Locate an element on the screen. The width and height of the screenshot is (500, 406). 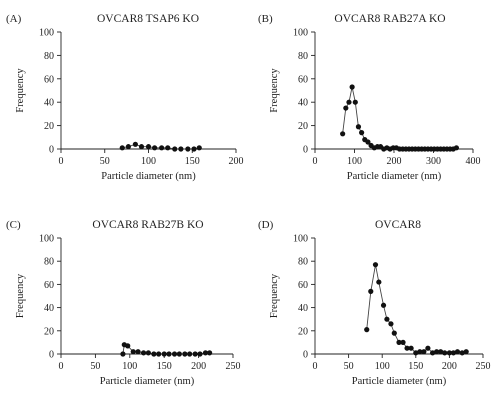
panel-label: (D) is located at coordinates (266, 225).